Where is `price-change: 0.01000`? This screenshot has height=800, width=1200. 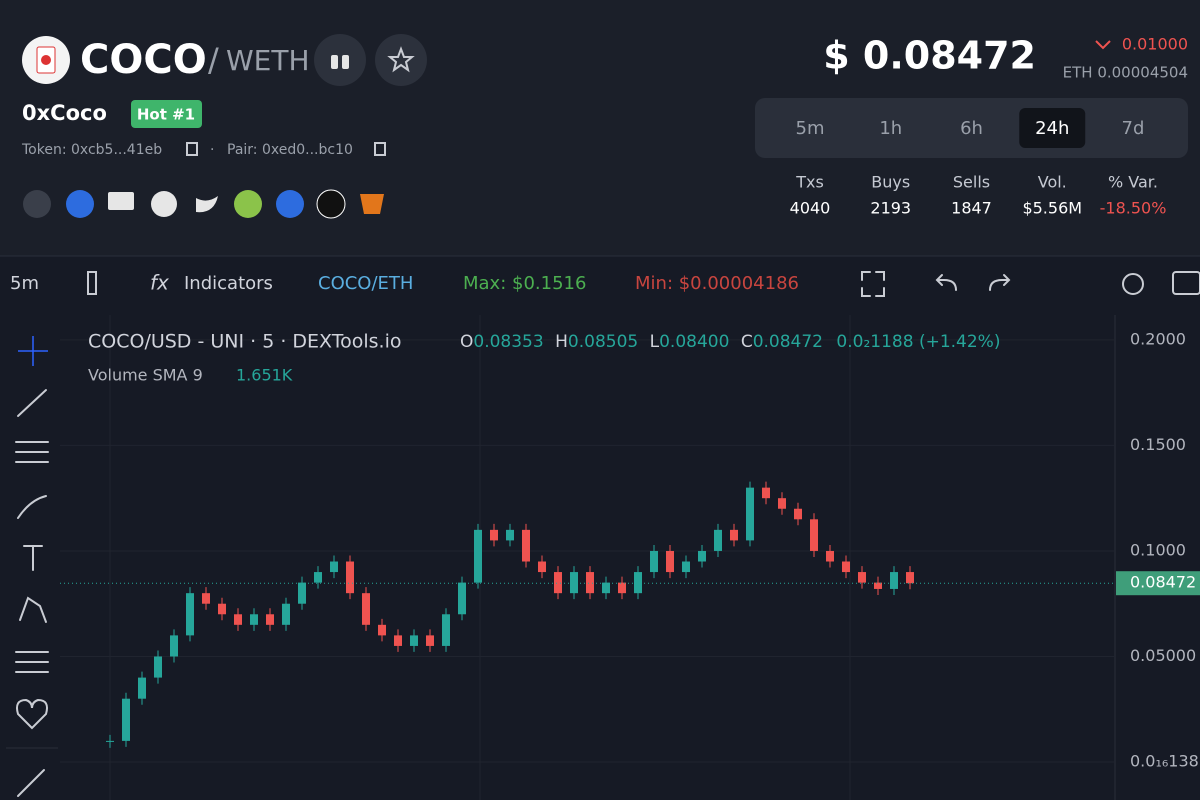 price-change: 0.01000 is located at coordinates (1155, 44).